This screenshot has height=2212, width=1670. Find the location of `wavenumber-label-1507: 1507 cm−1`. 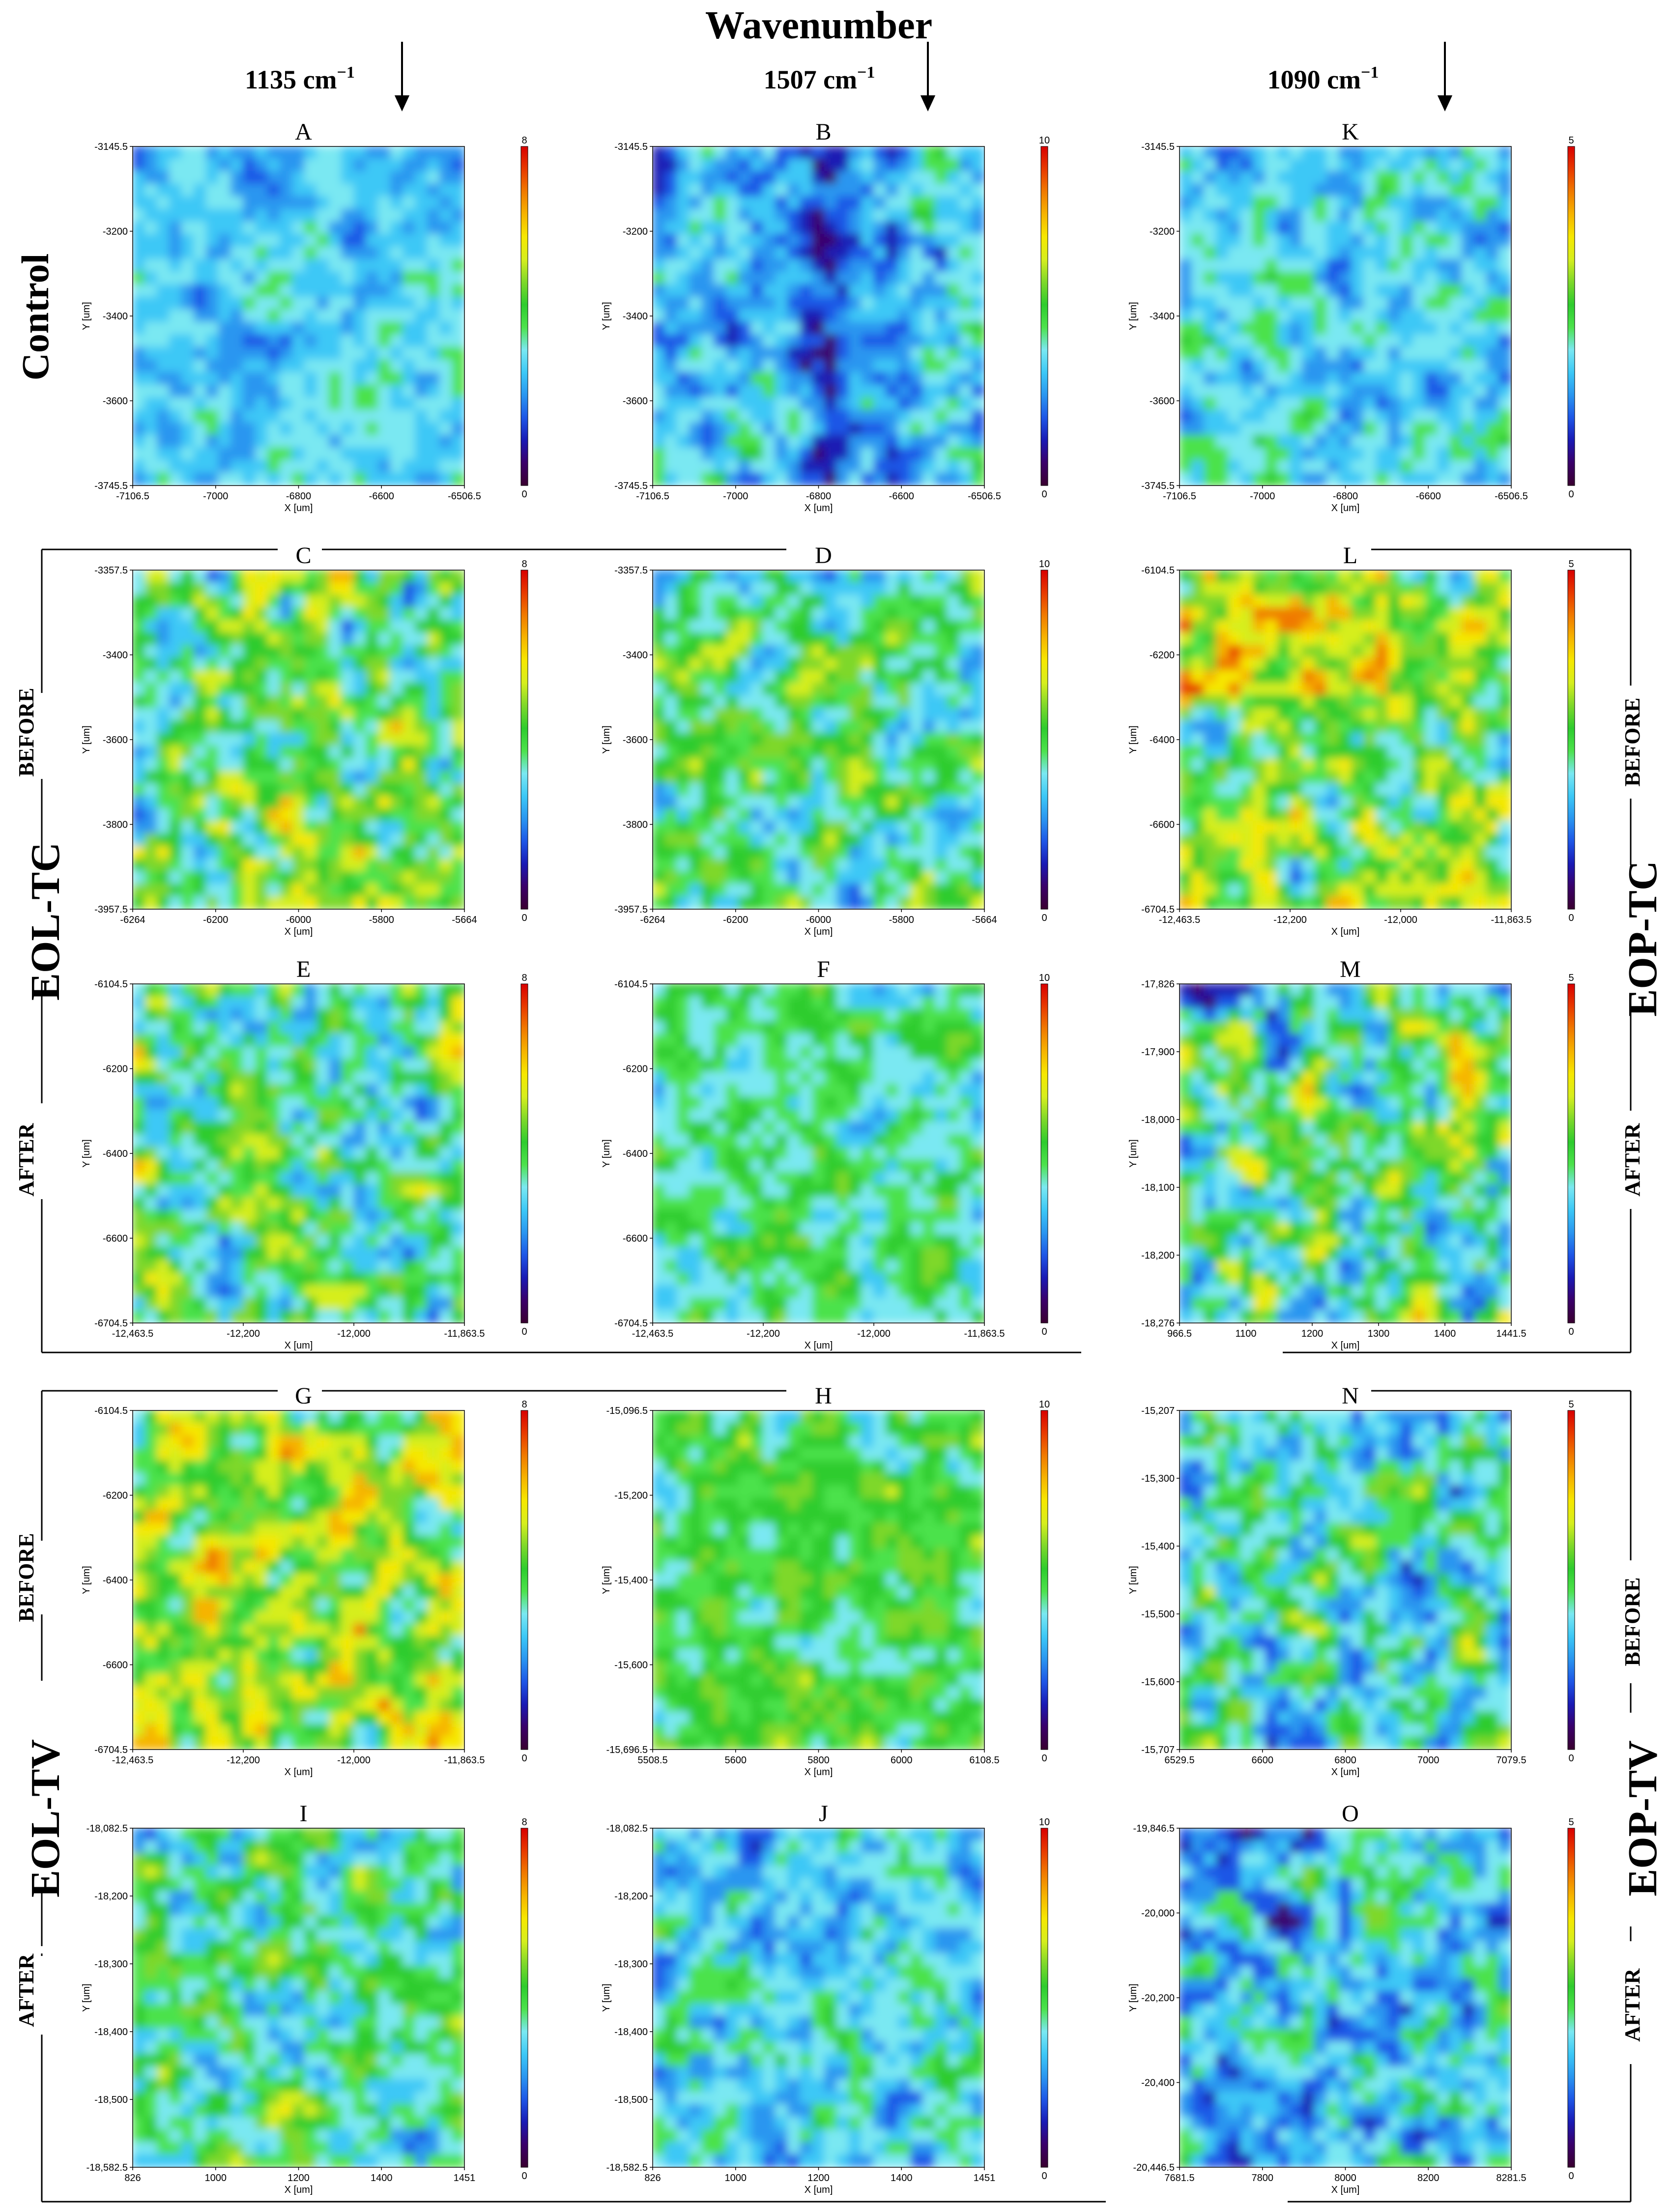

wavenumber-label-1507: 1507 cm−1 is located at coordinates (819, 78).